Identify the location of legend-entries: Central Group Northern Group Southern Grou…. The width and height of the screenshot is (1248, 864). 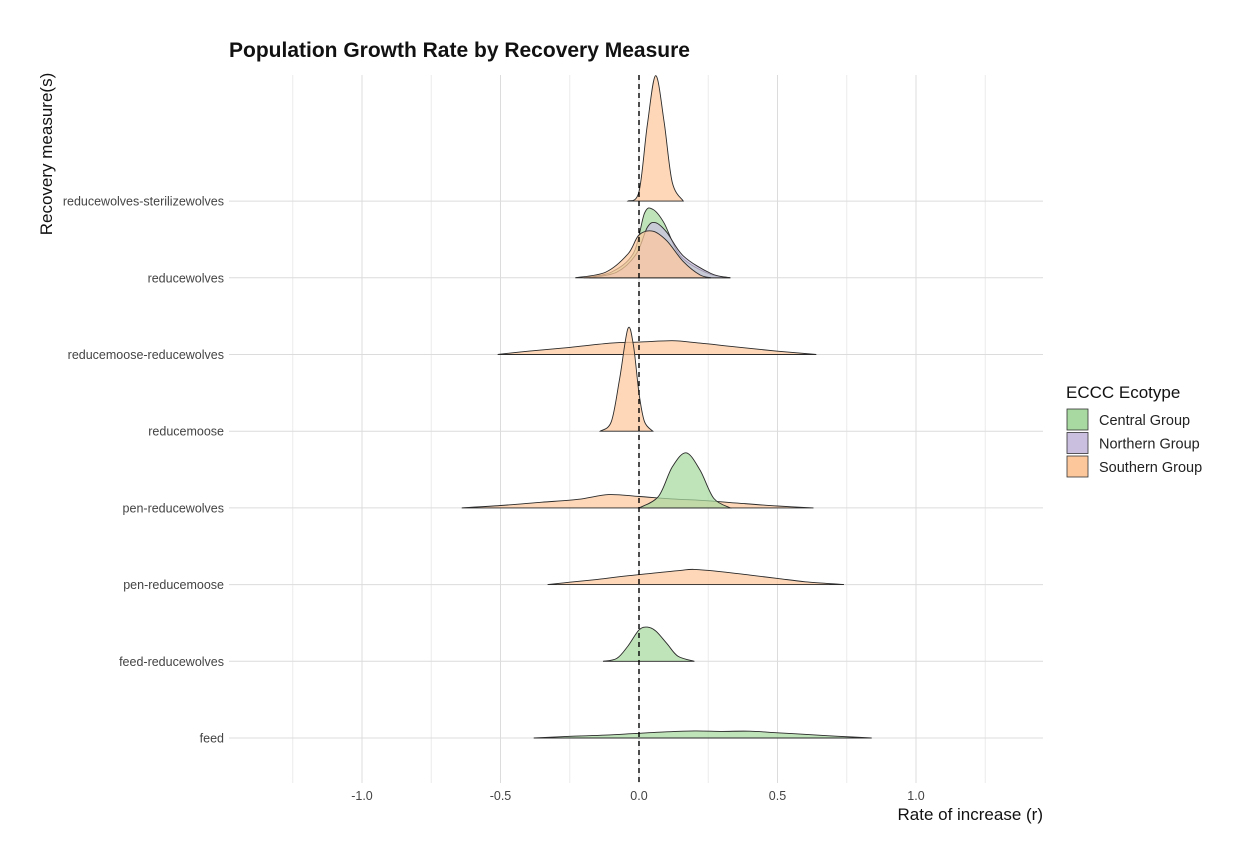
(1134, 443).